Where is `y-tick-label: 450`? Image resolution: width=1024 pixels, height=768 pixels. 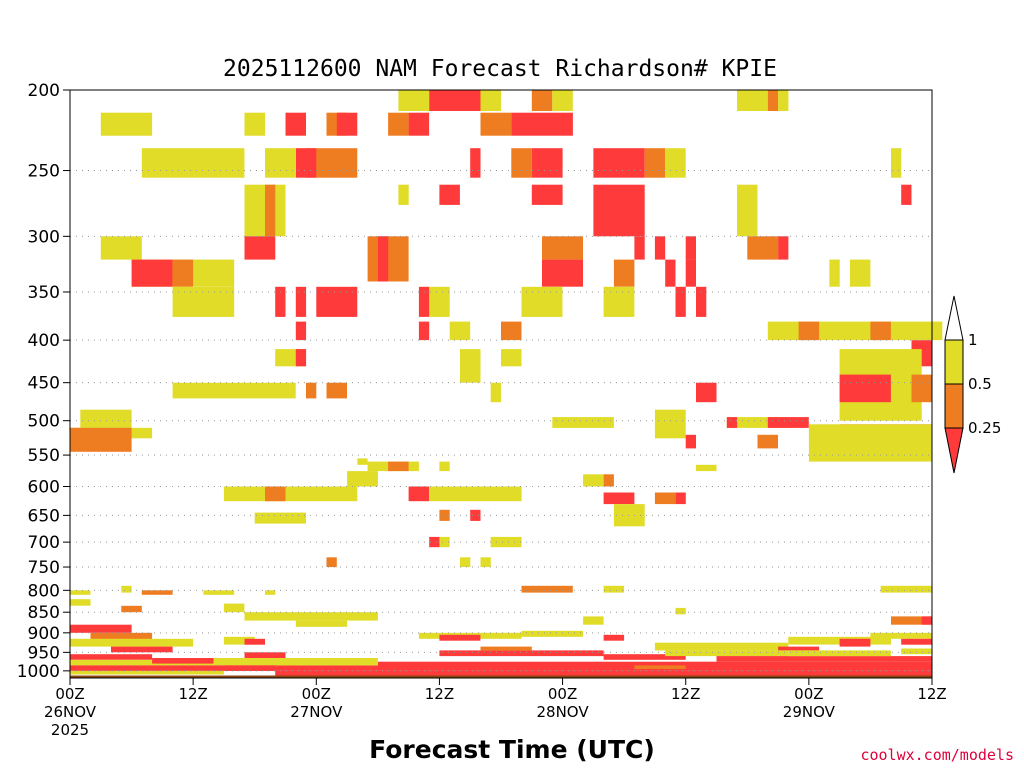
y-tick-label: 450 is located at coordinates (44, 384).